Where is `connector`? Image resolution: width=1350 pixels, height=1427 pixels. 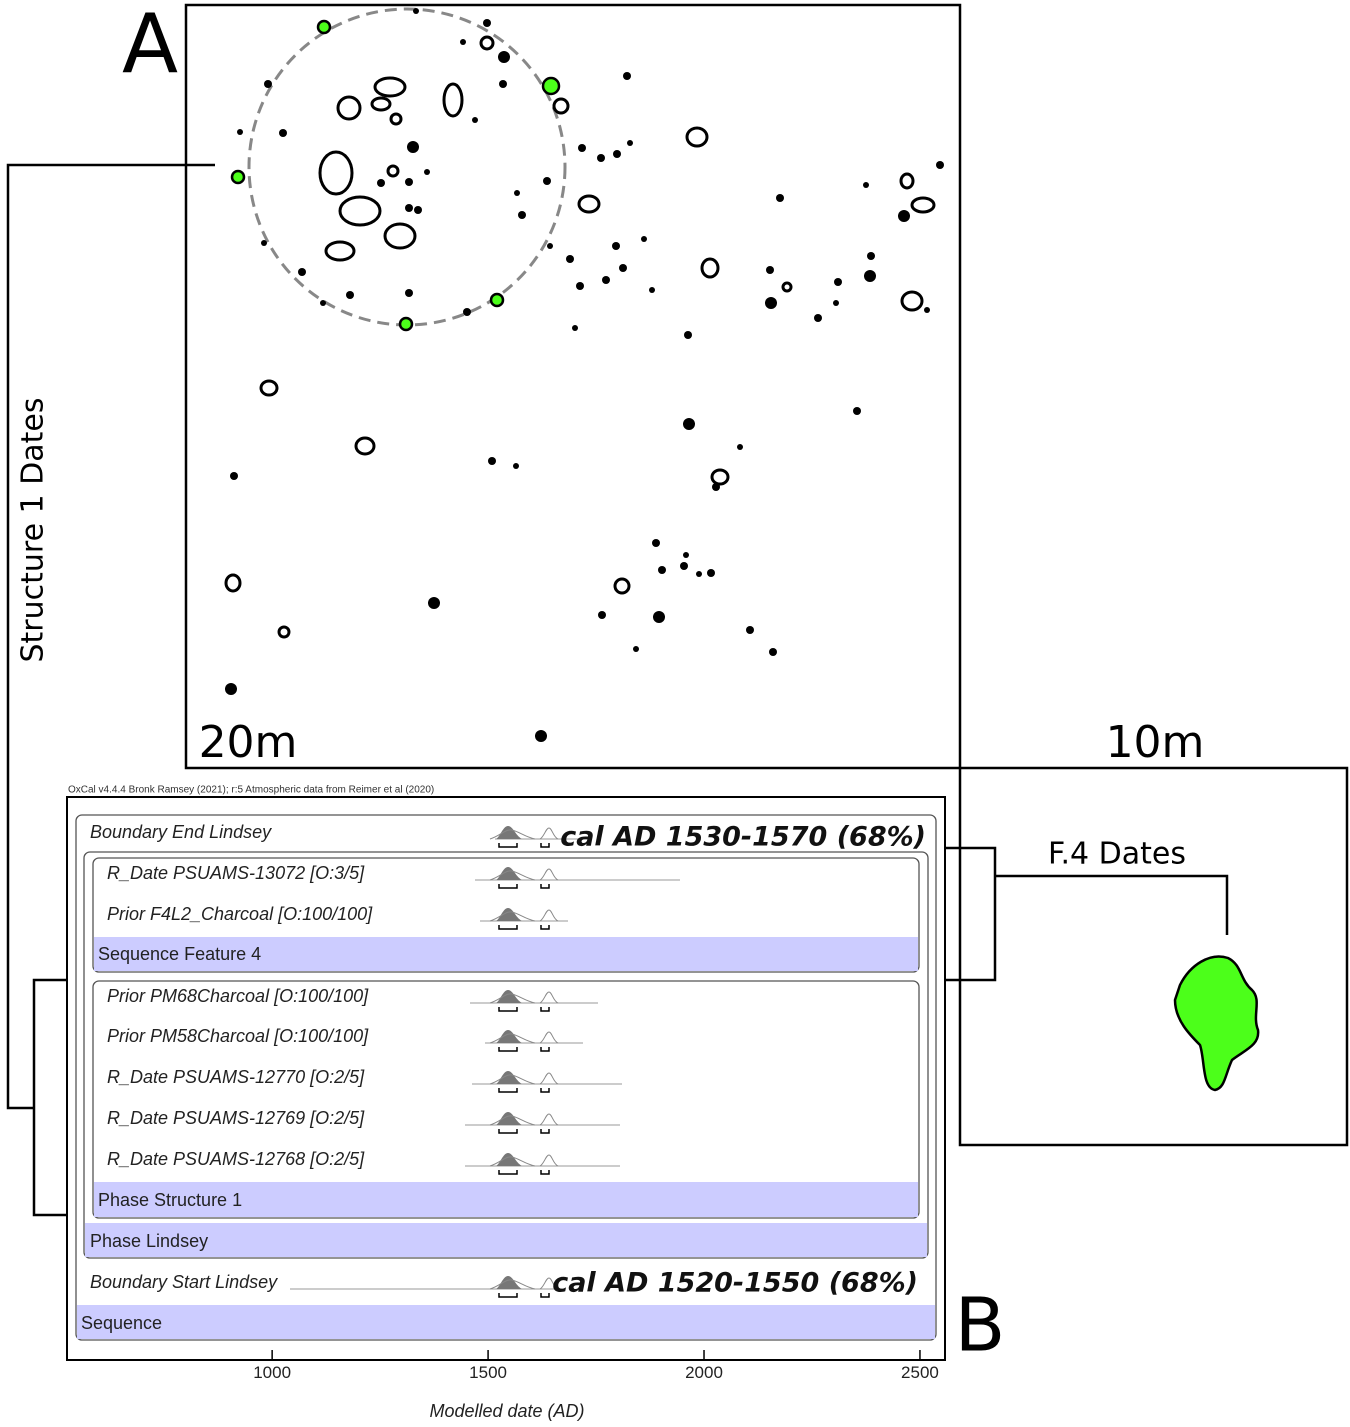
connector is located at coordinates (1112, 904).